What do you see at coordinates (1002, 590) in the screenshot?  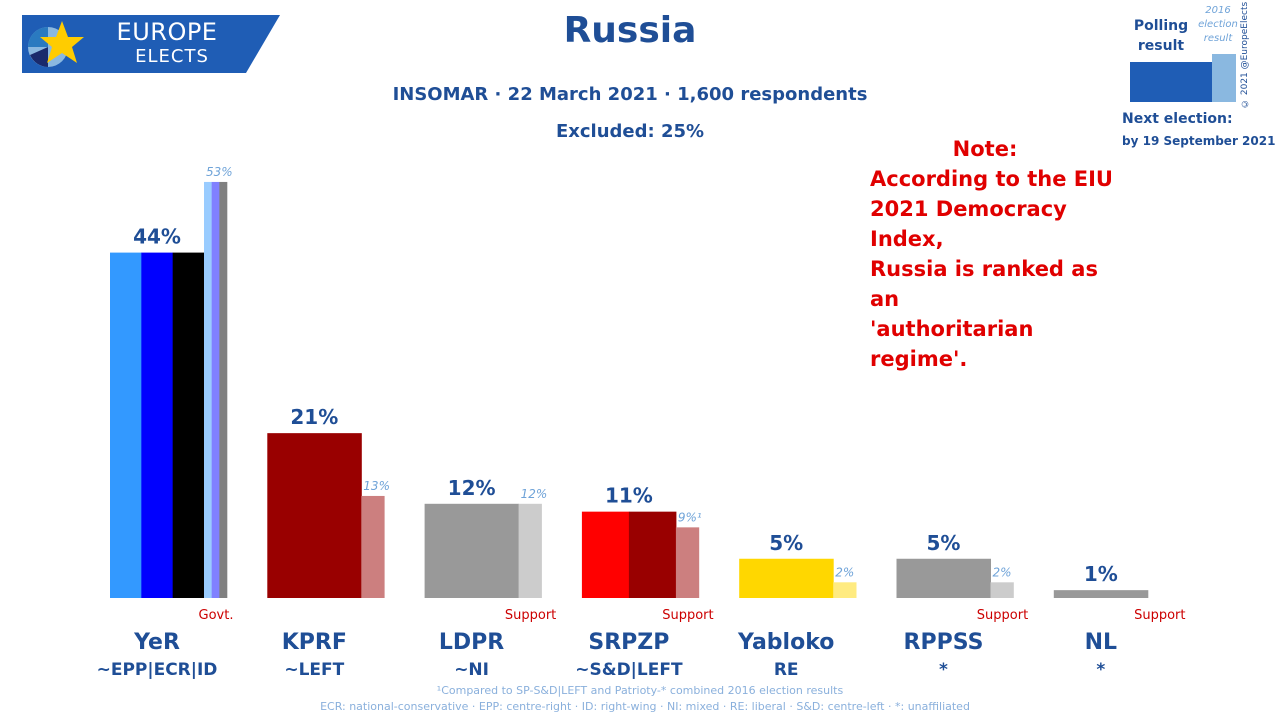 I see `previous-bar-rppss` at bounding box center [1002, 590].